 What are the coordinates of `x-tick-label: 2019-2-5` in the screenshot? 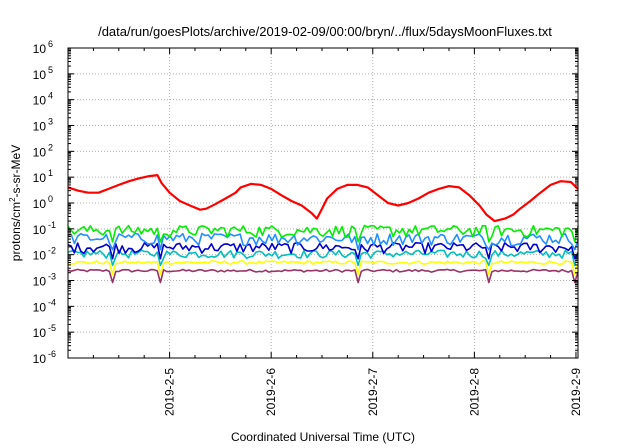 It's located at (170, 392).